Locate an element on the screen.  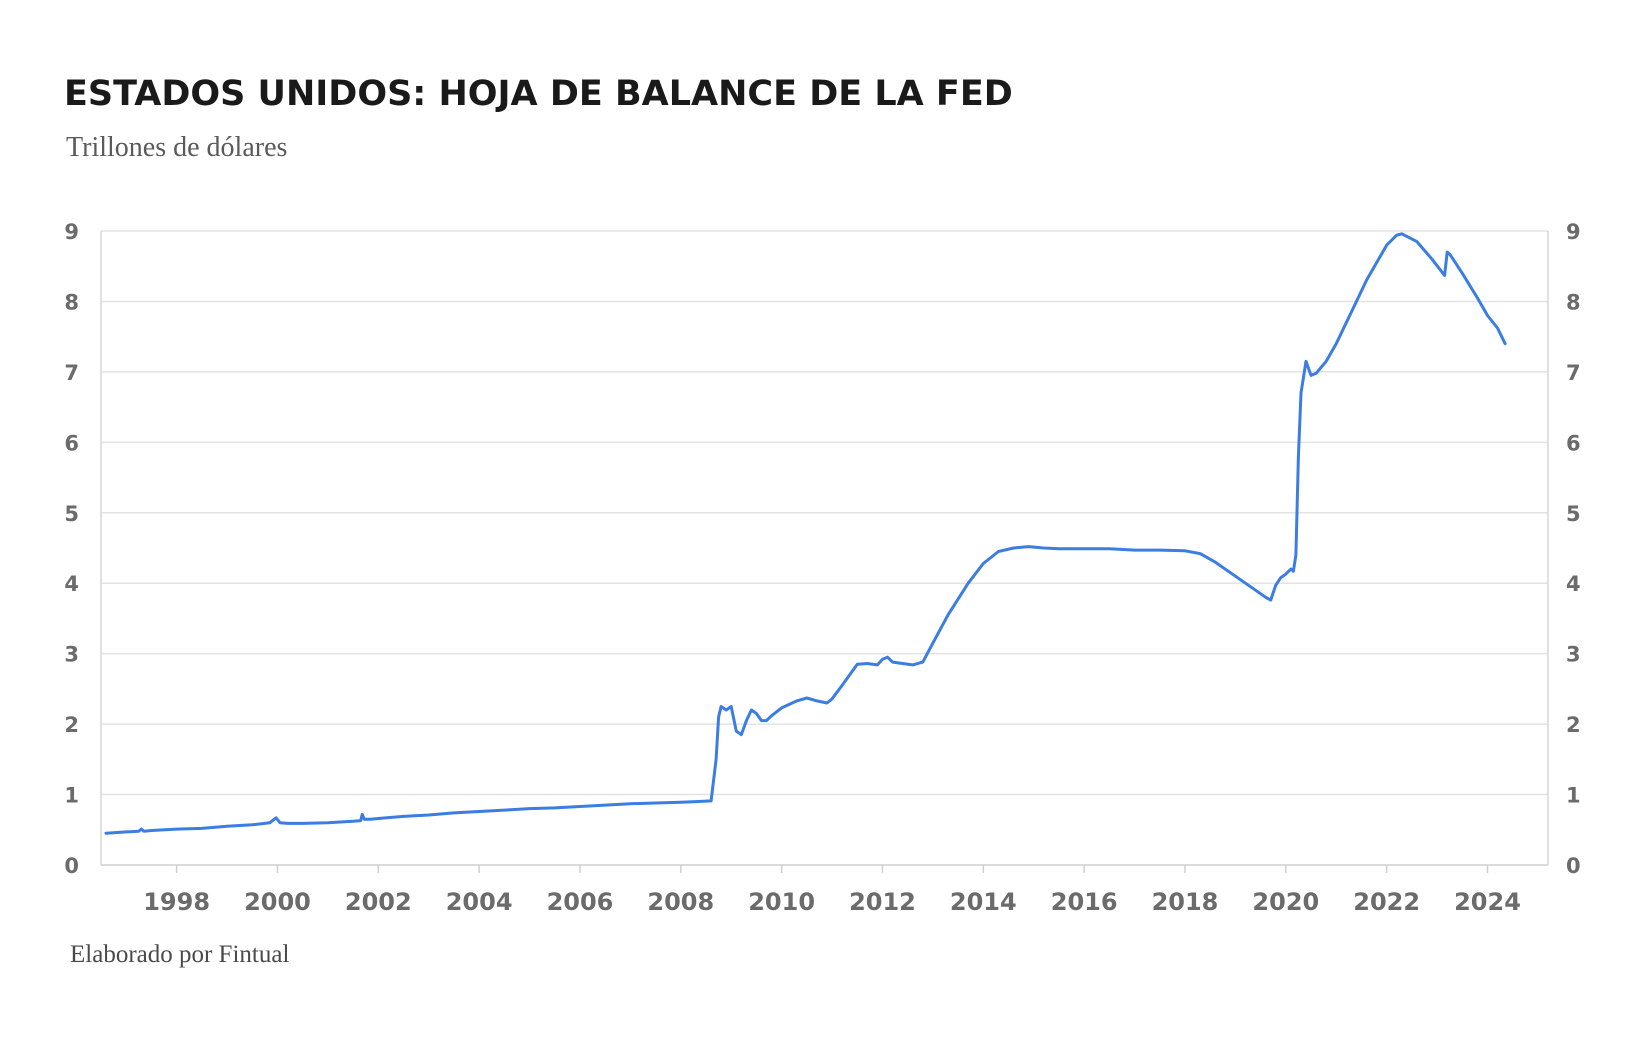
x-tick-label: 1998 is located at coordinates (176, 902).